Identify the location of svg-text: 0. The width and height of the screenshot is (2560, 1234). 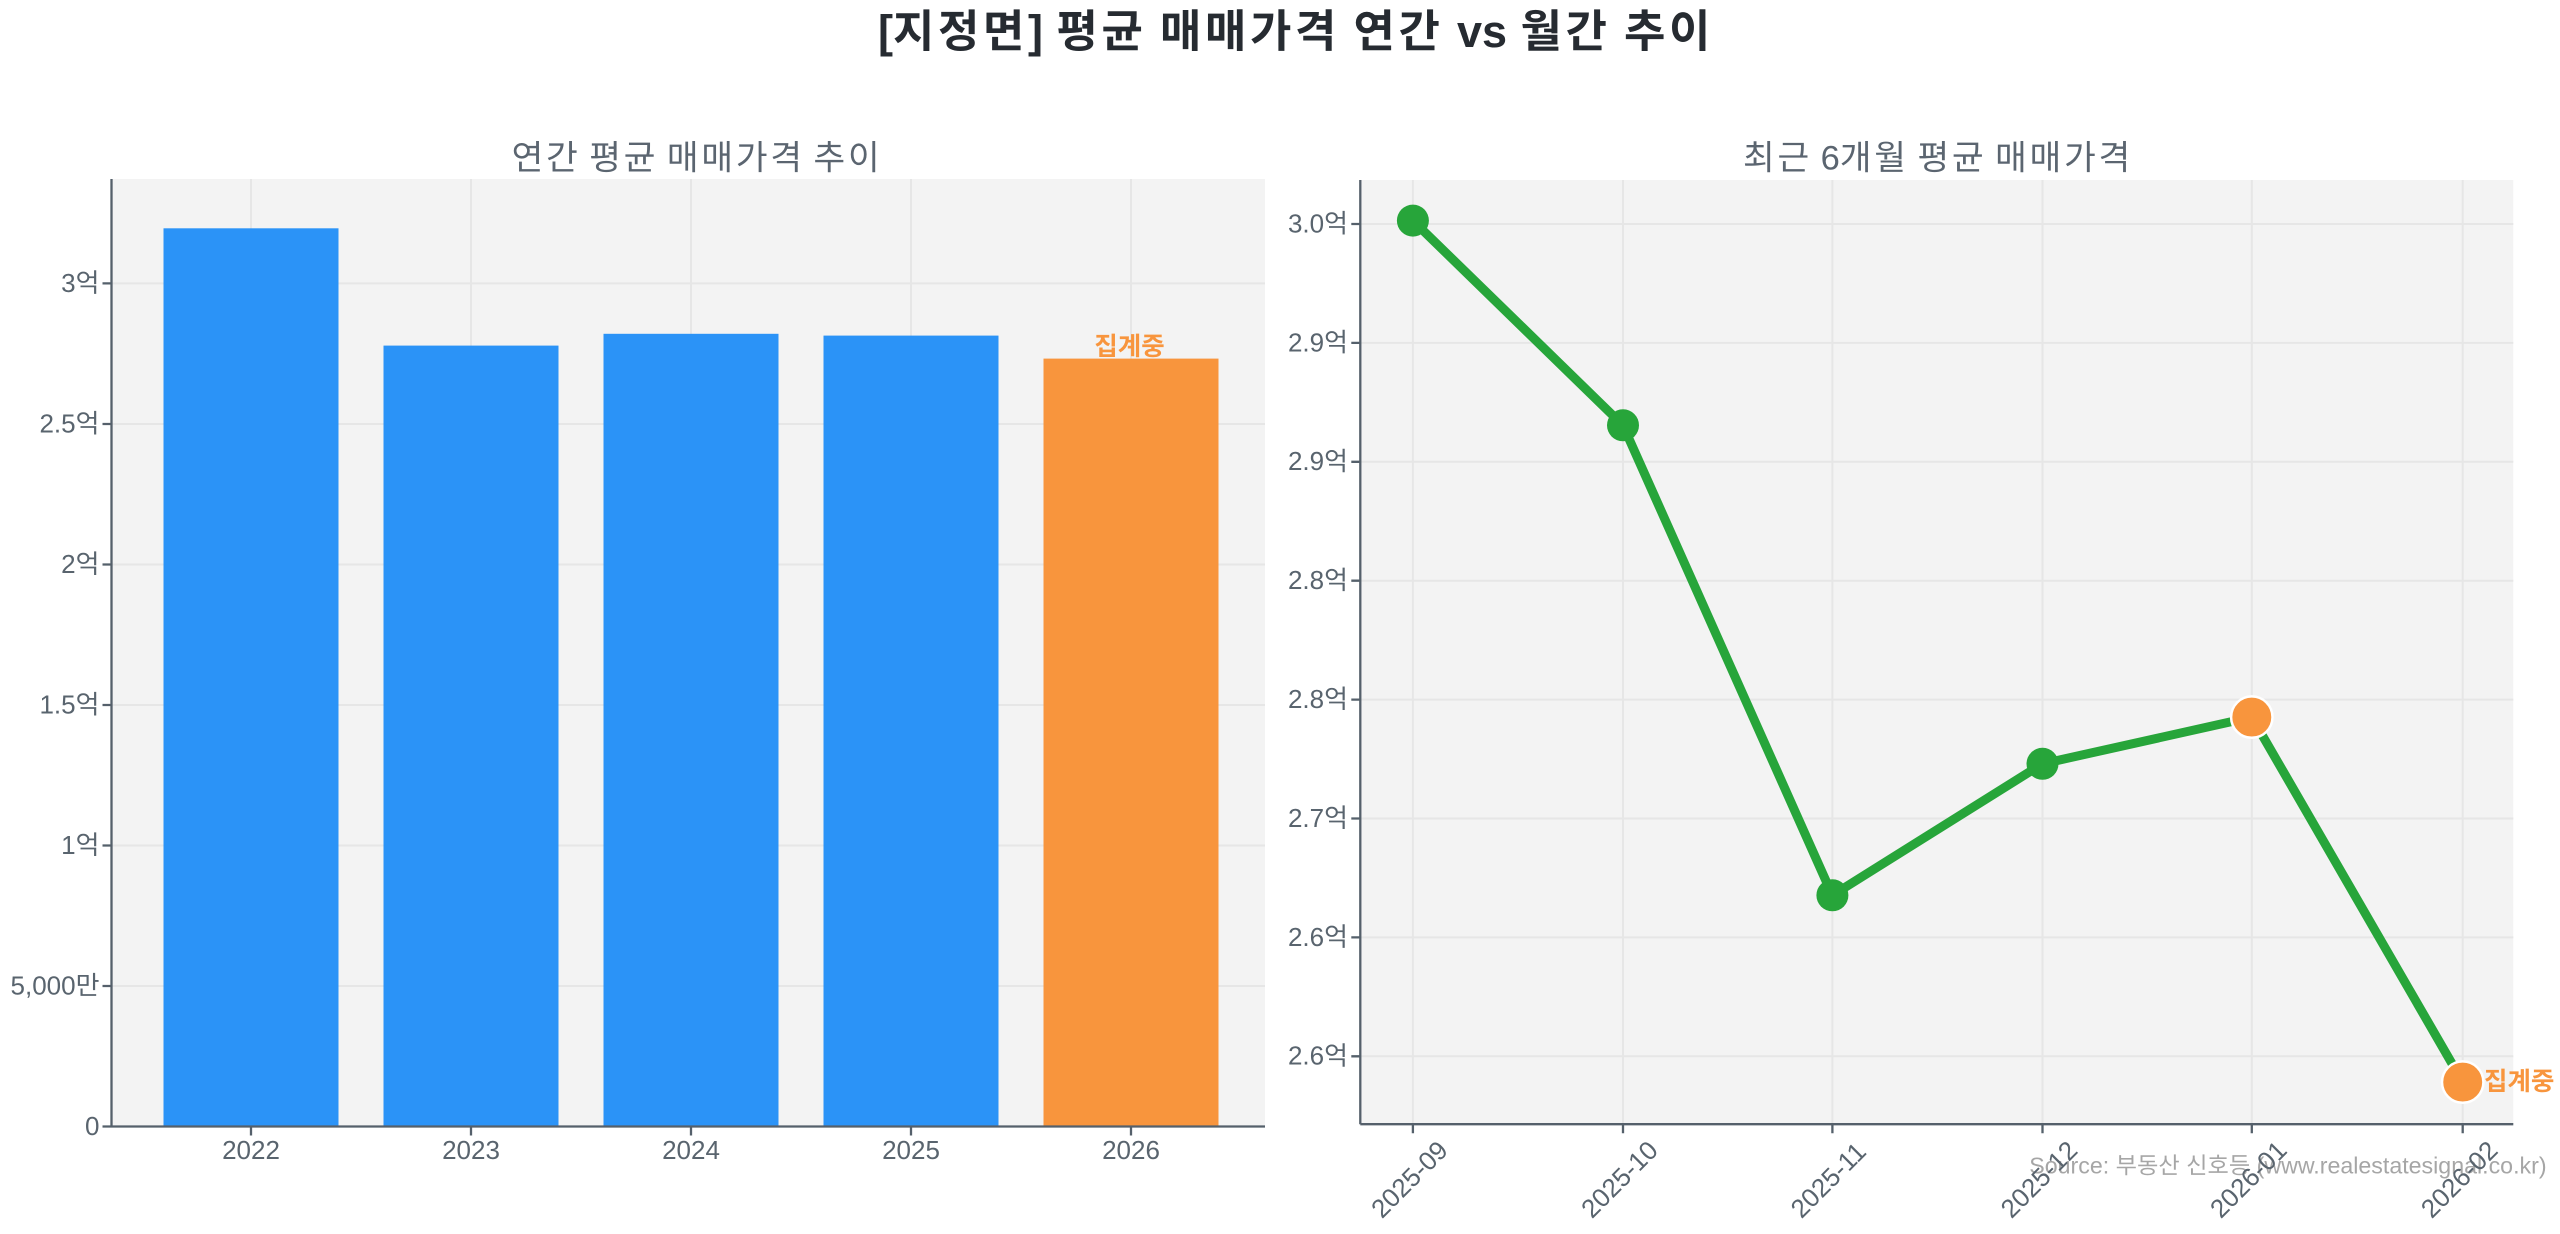
(92, 1126).